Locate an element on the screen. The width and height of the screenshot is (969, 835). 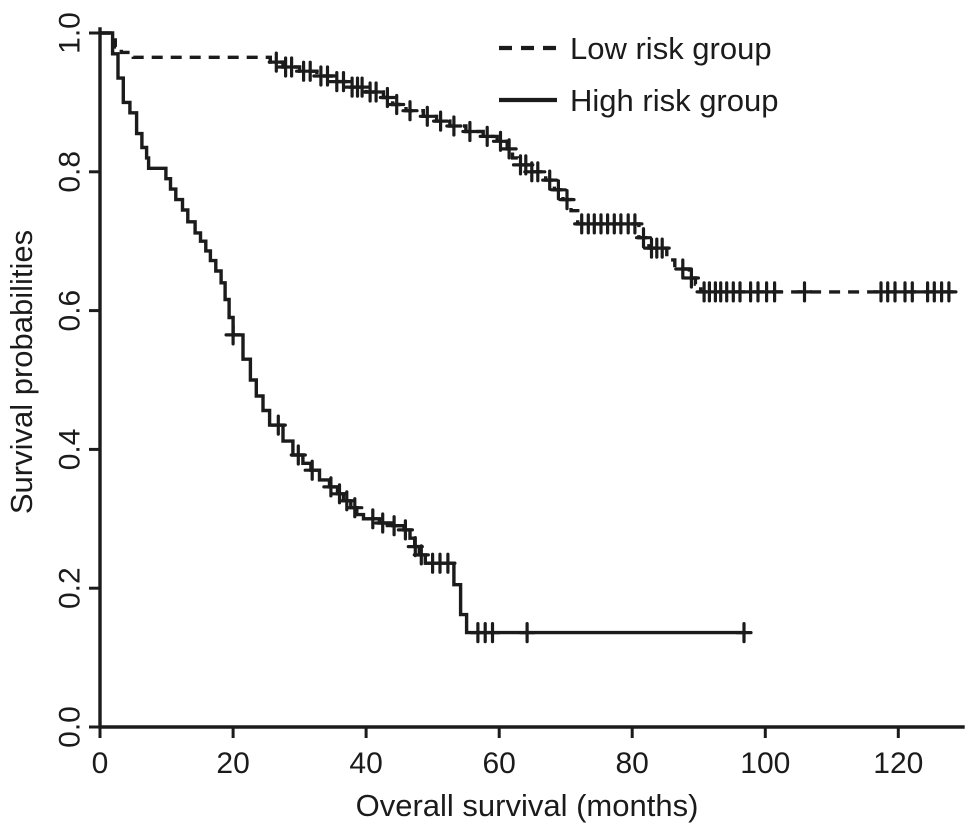
x-tick-label: 40 is located at coordinates (365, 763).